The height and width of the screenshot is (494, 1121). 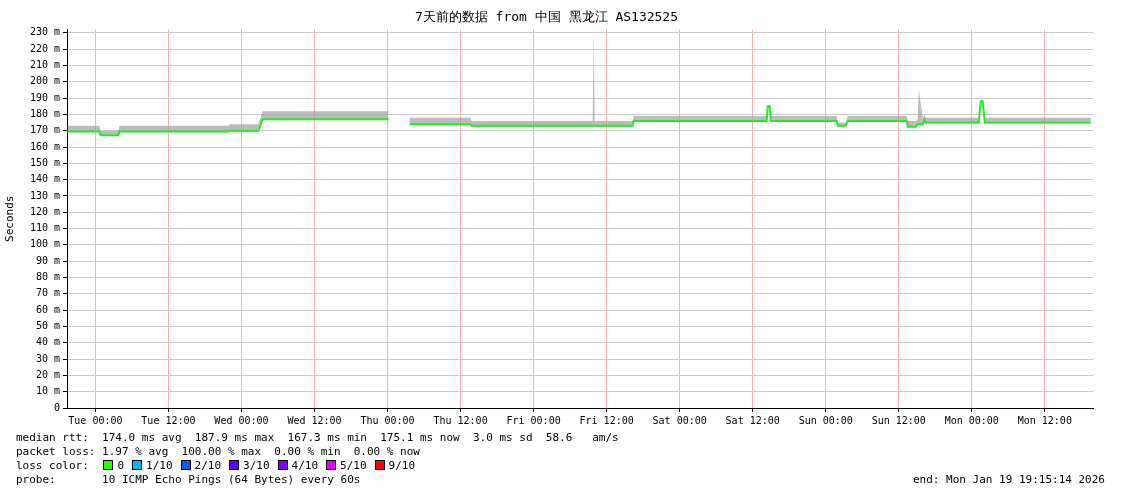 What do you see at coordinates (121, 465) in the screenshot?
I see `text: 0` at bounding box center [121, 465].